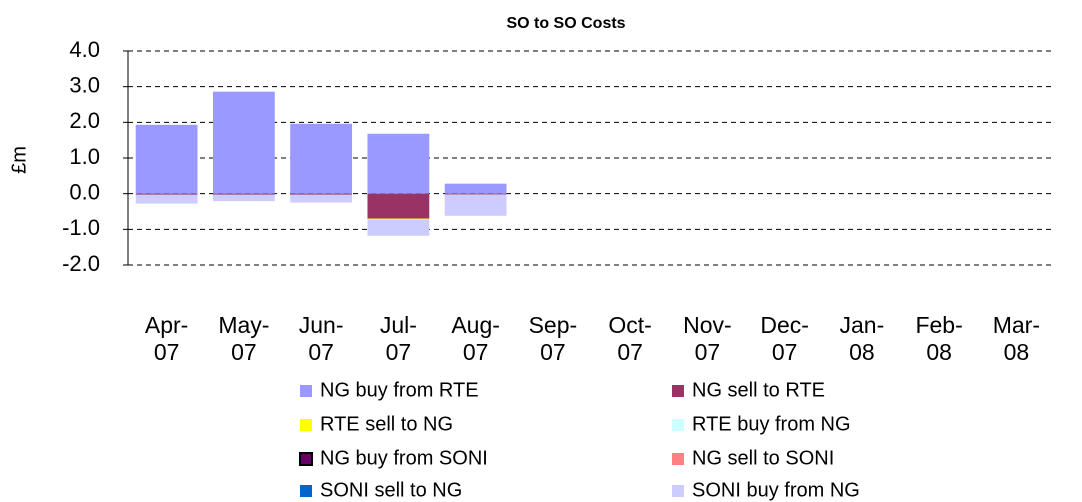  What do you see at coordinates (475, 338) in the screenshot?
I see `x-tick-label: Aug-07` at bounding box center [475, 338].